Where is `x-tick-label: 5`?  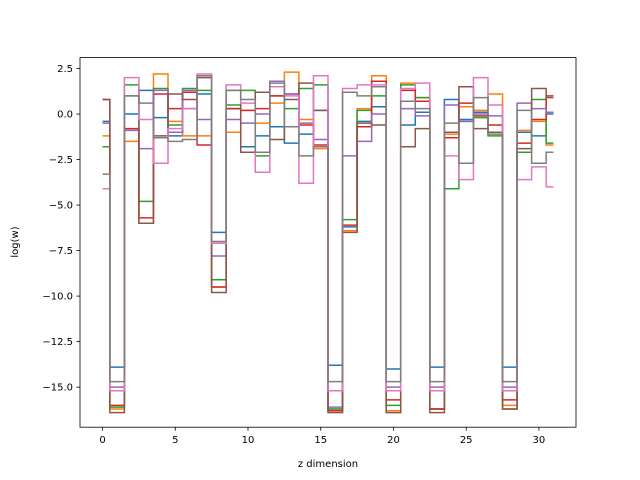 x-tick-label: 5 is located at coordinates (175, 440).